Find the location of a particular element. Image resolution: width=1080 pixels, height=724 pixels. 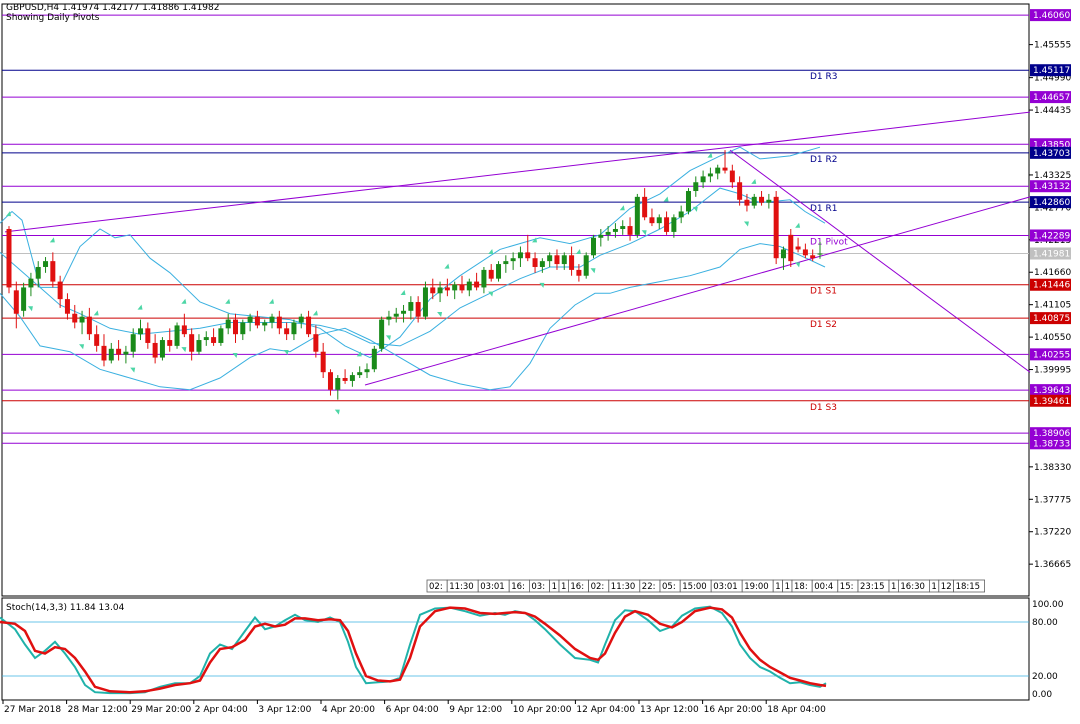

scroll-label-text: 18: is located at coordinates (801, 587).